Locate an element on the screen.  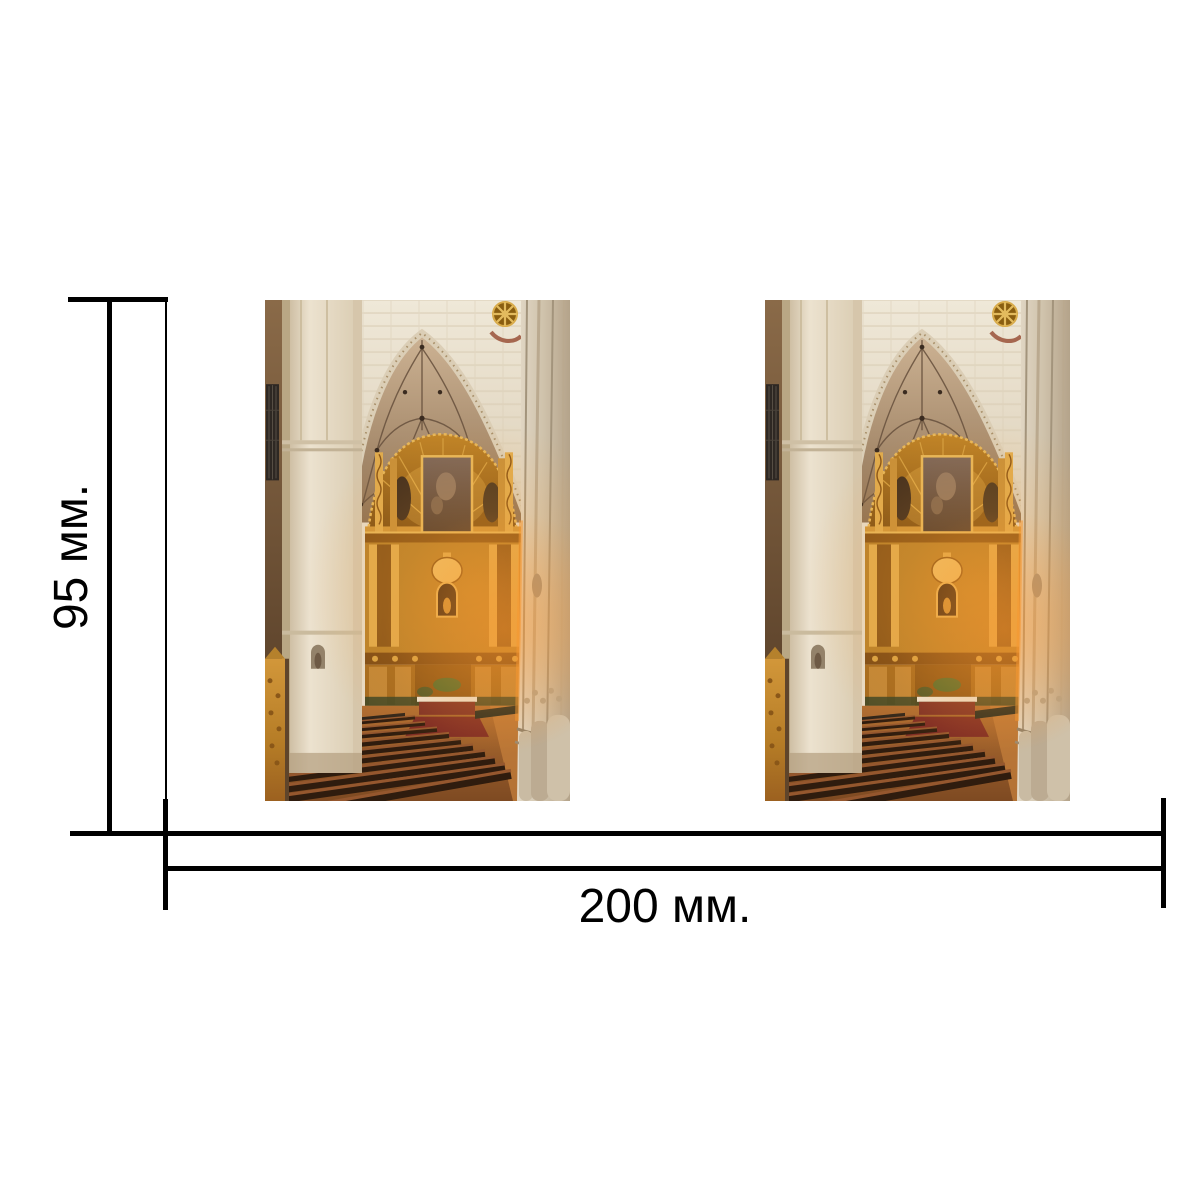
vertical-dimension-line is located at coordinates (109, 566).